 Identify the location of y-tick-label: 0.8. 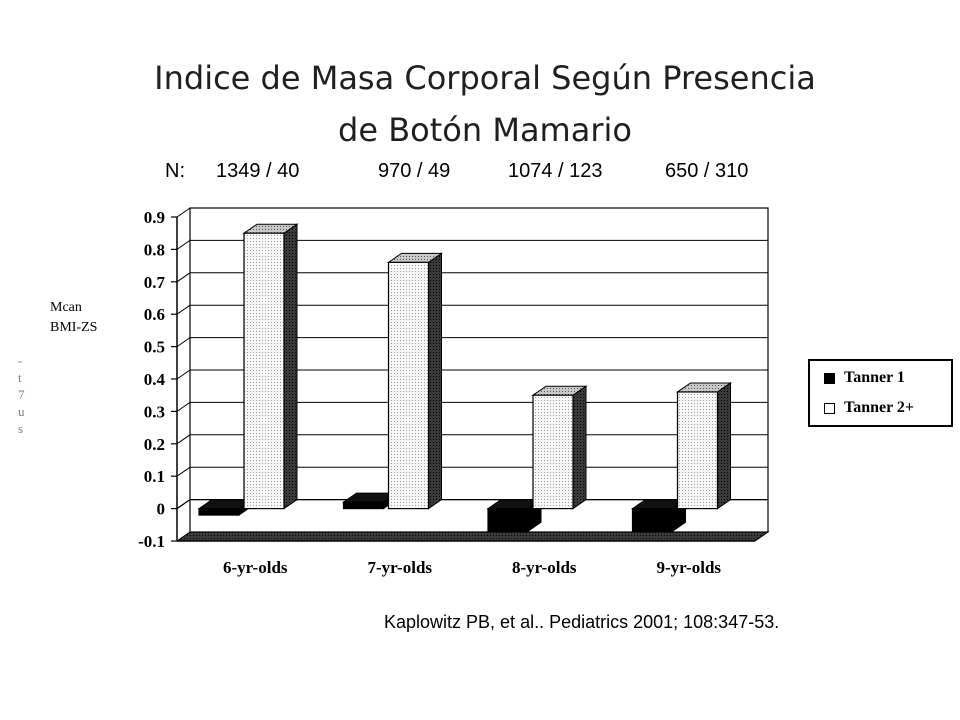
(154, 249).